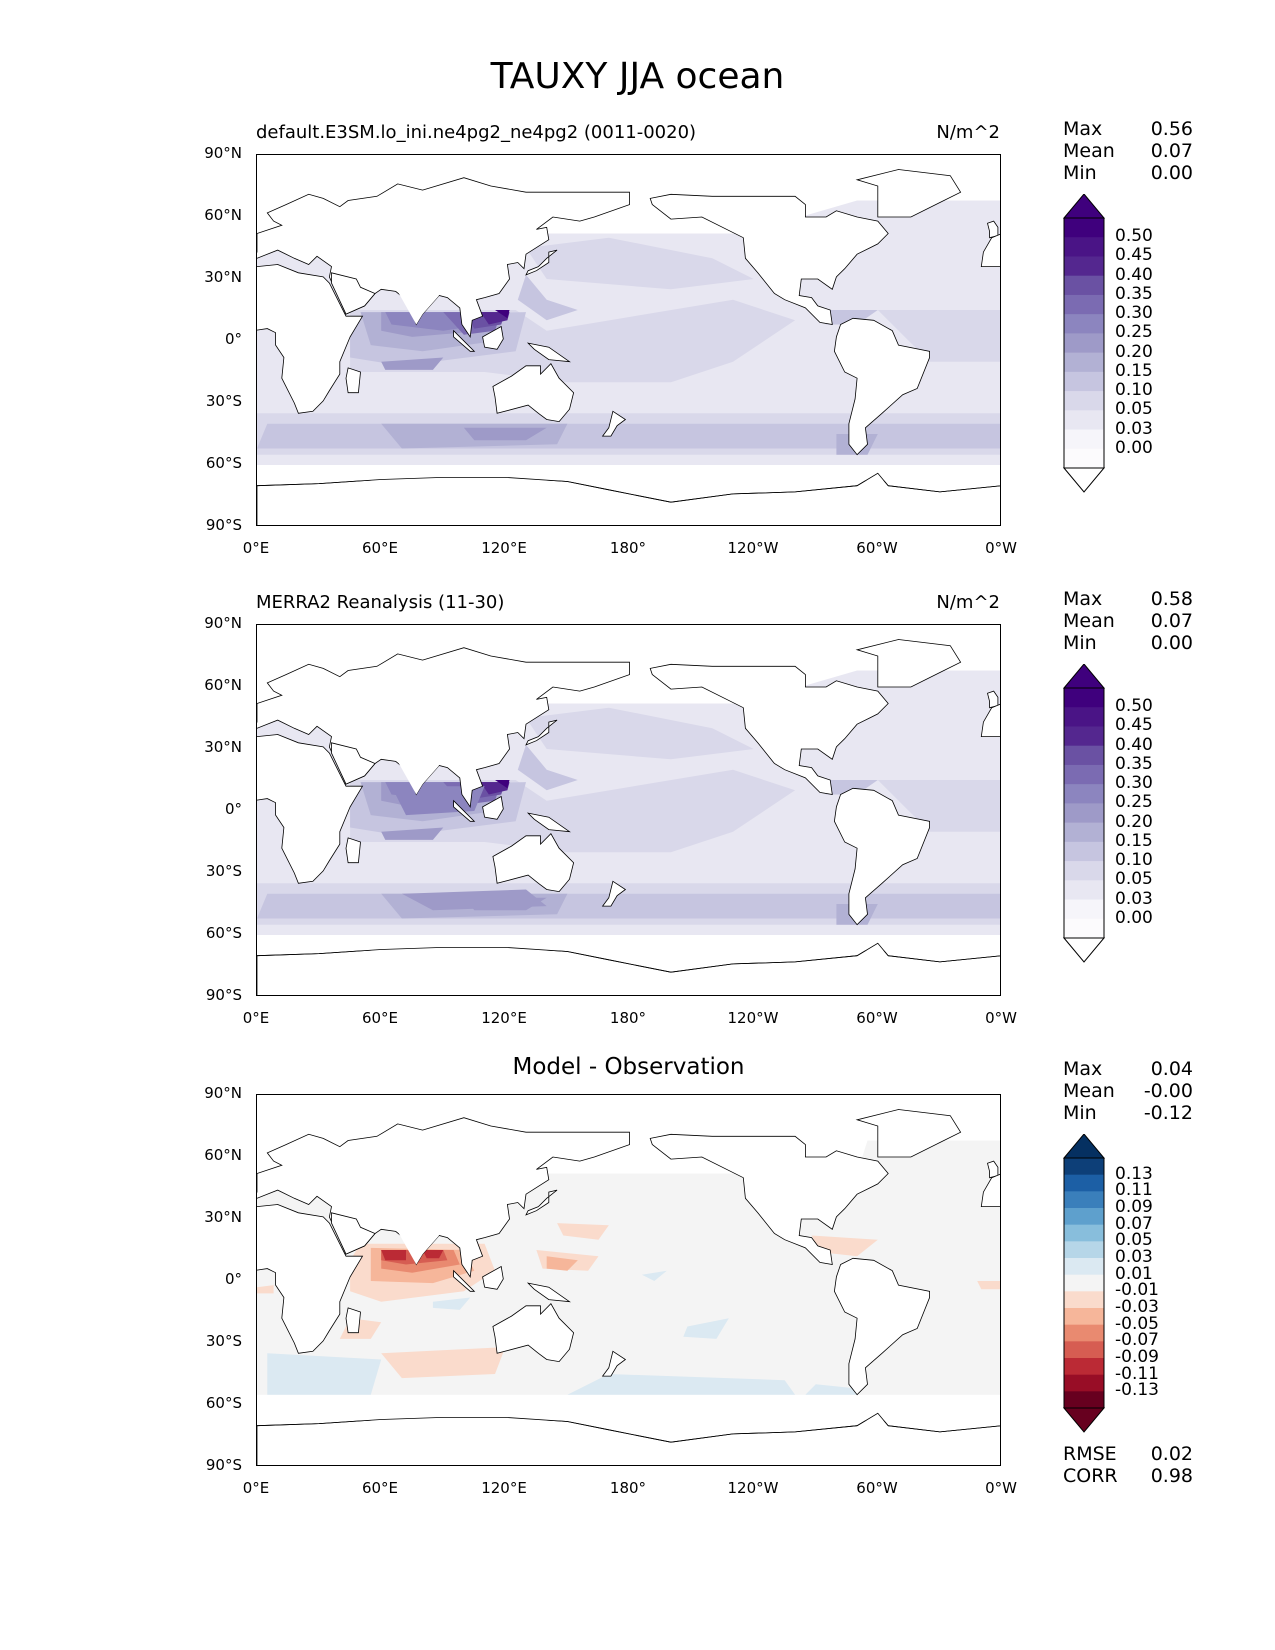  Describe the element at coordinates (1171, 599) in the screenshot. I see `stat-max: 0.58` at that location.